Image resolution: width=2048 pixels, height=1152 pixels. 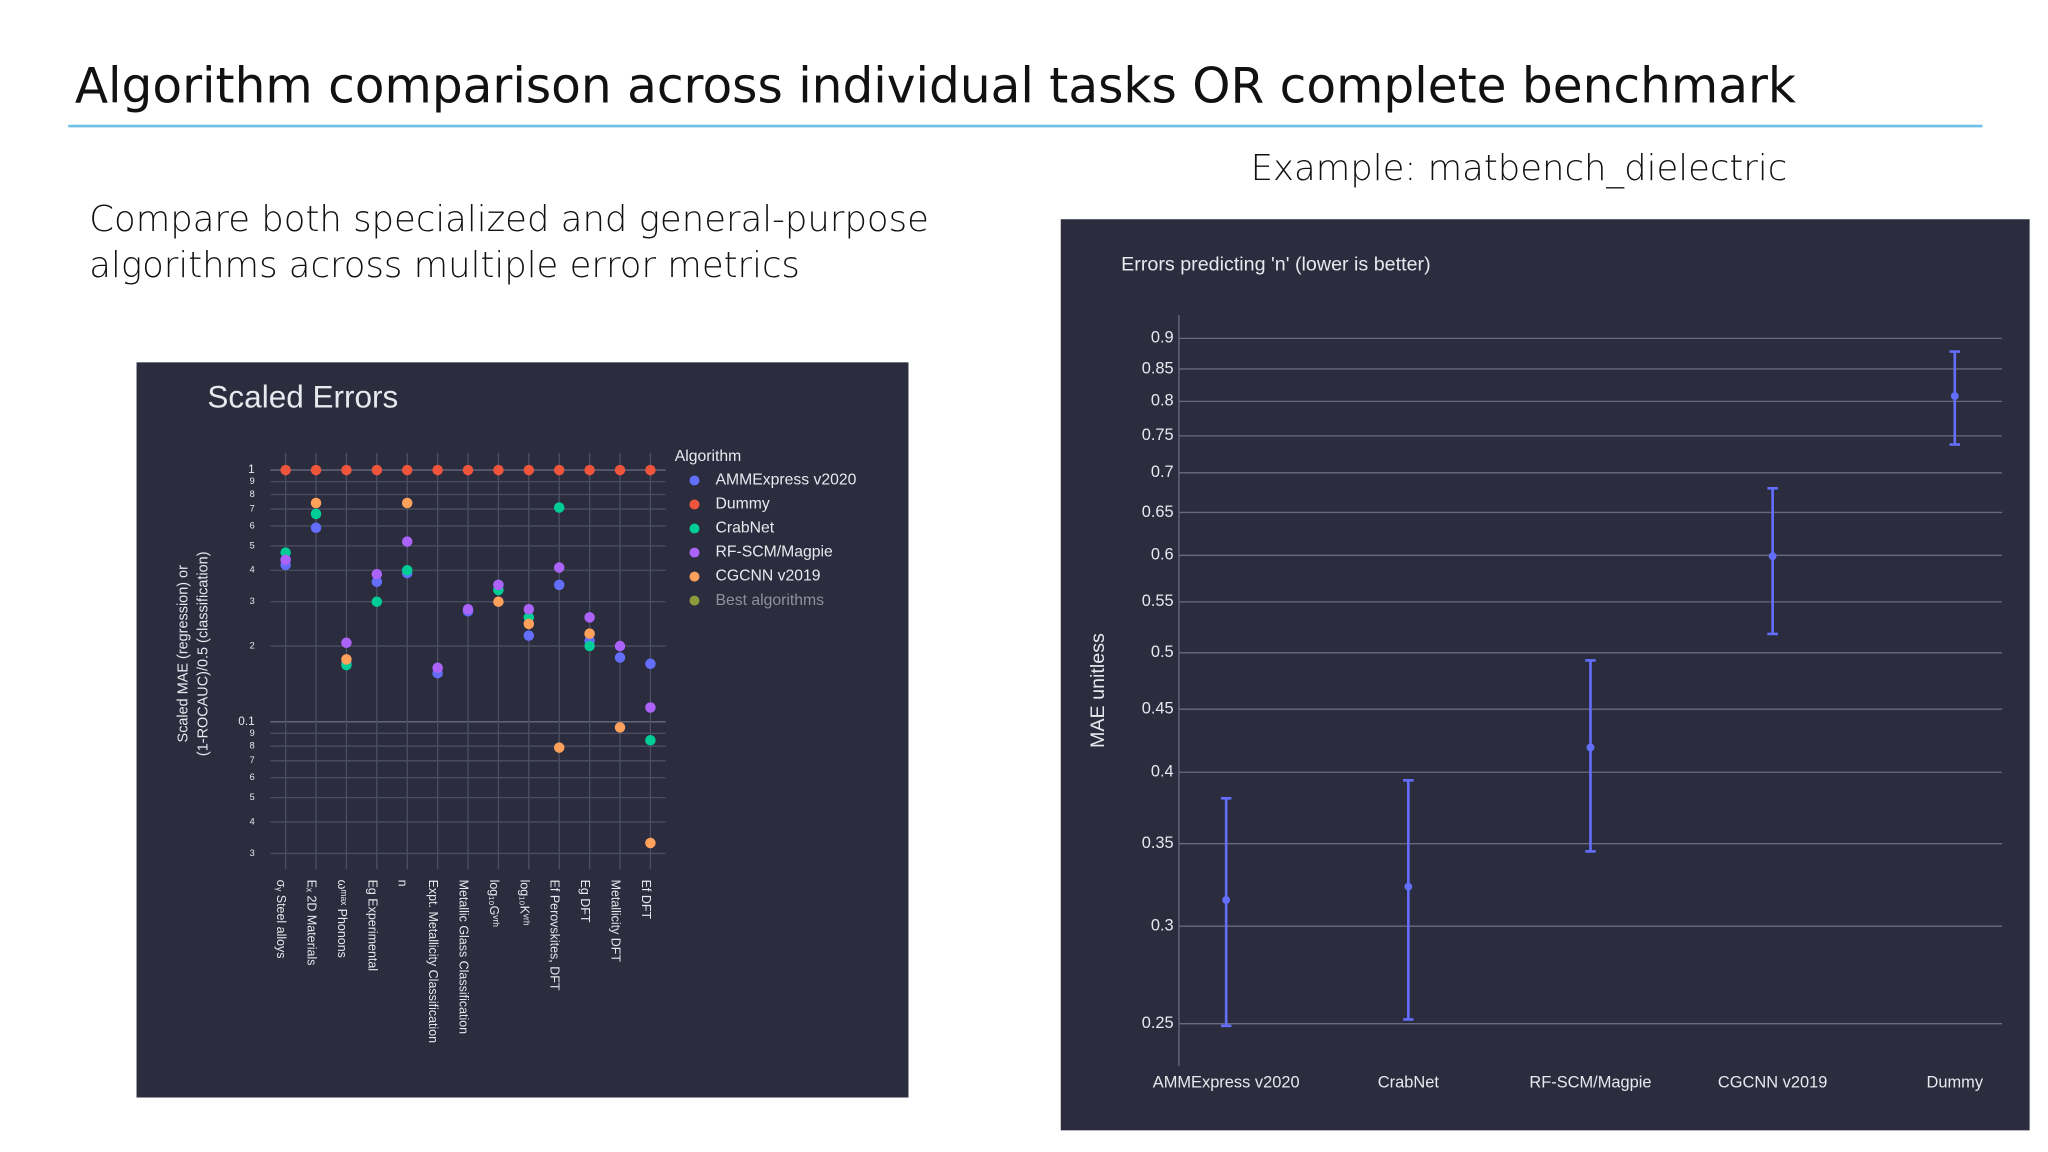 What do you see at coordinates (1162, 555) in the screenshot?
I see `y-tick-label: 0.6` at bounding box center [1162, 555].